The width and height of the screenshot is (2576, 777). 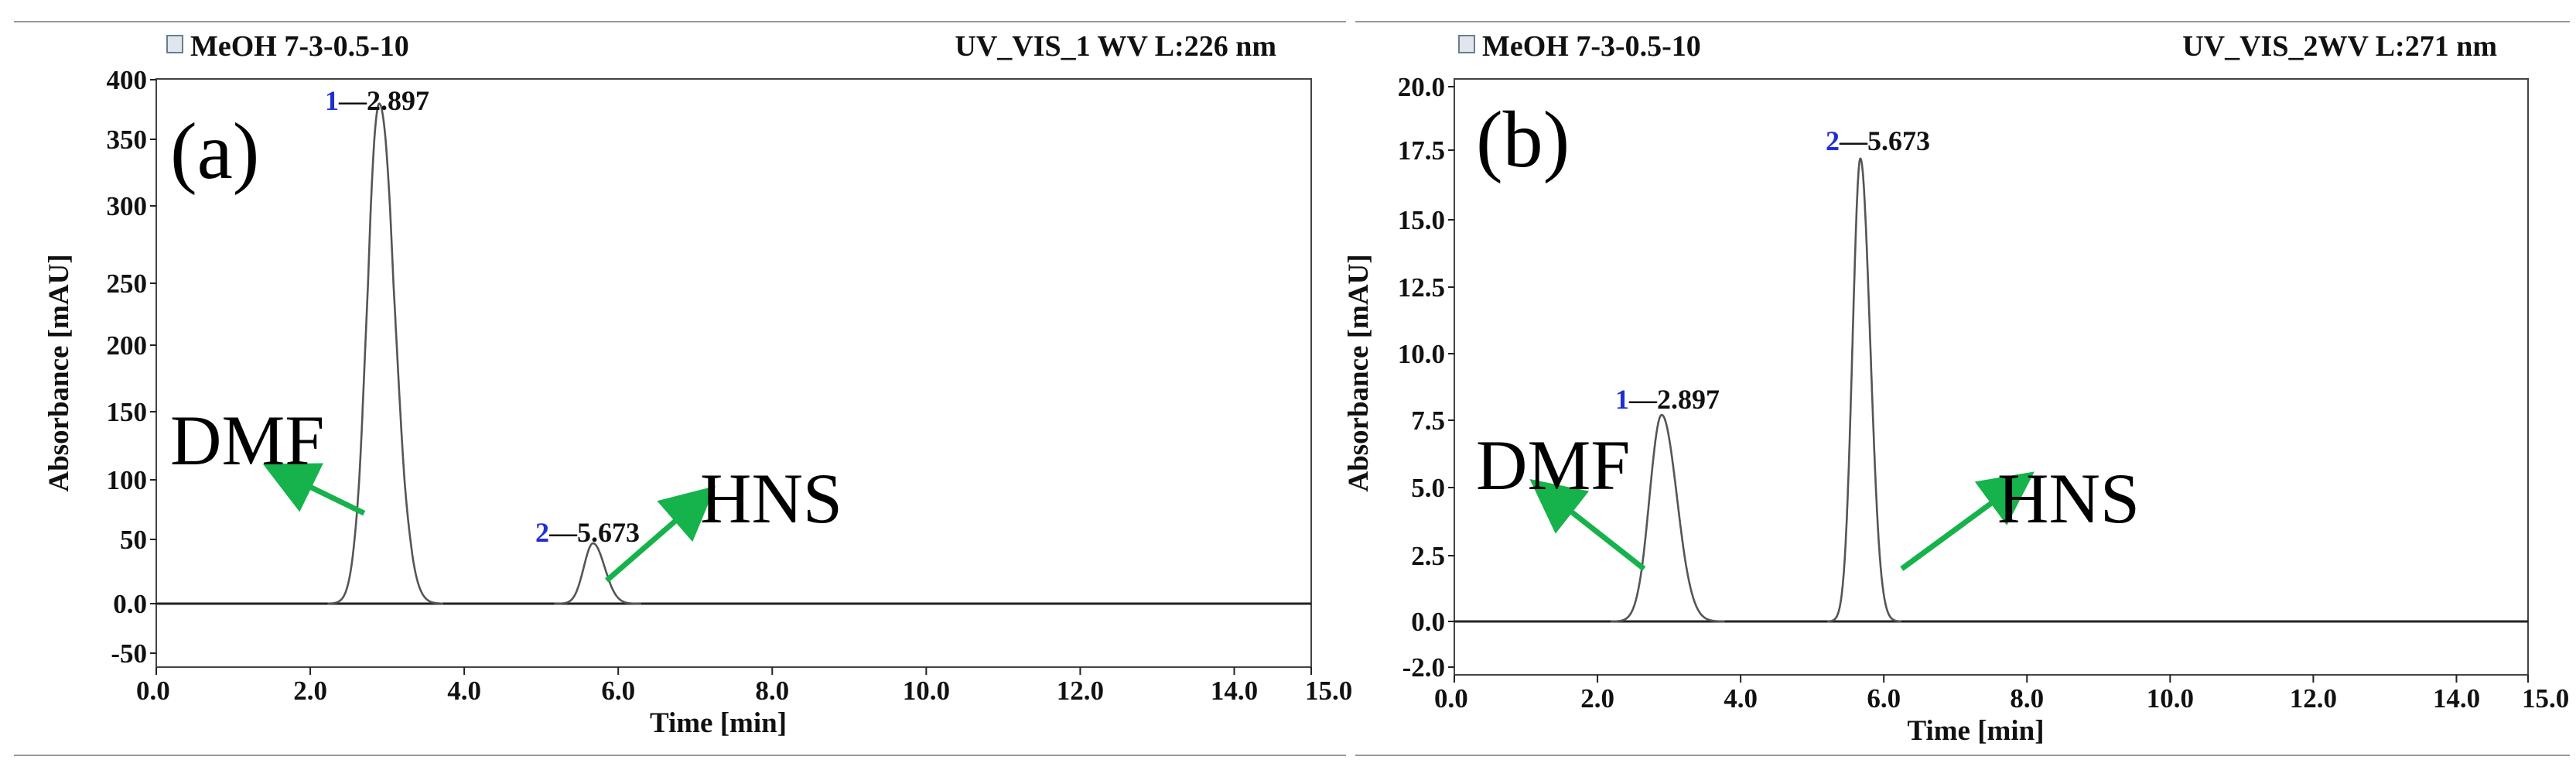 I want to click on y-tick-label: -2.0, so click(x=1423, y=667).